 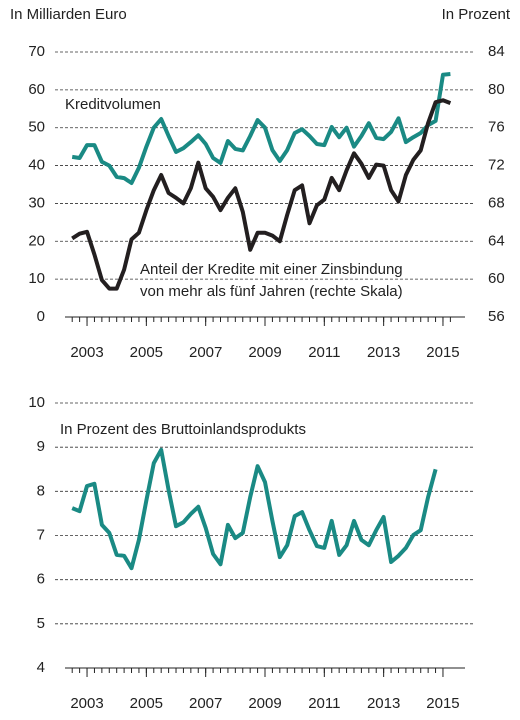 What do you see at coordinates (41, 490) in the screenshot?
I see `y-tick-label: 8` at bounding box center [41, 490].